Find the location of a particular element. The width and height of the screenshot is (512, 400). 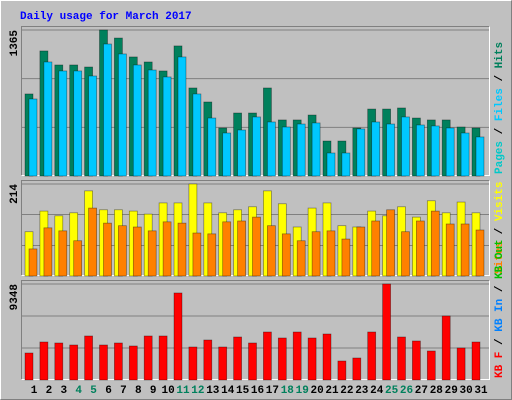

legend-entry: KB Out is located at coordinates (500, 259).